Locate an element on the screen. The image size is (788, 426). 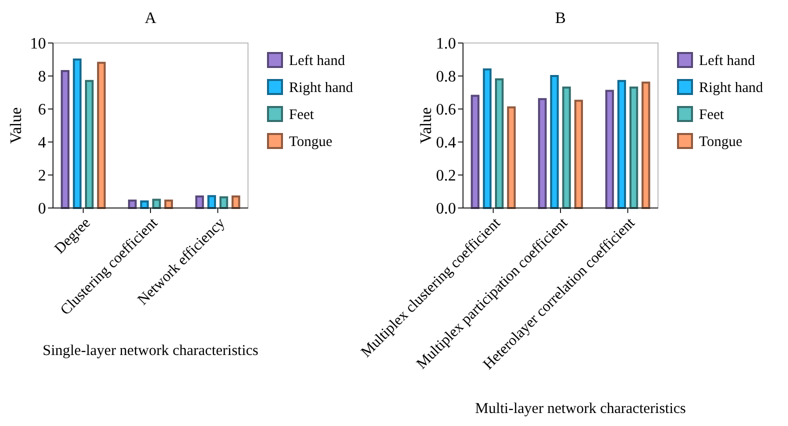
y-tick-label: 8 is located at coordinates (42, 77).